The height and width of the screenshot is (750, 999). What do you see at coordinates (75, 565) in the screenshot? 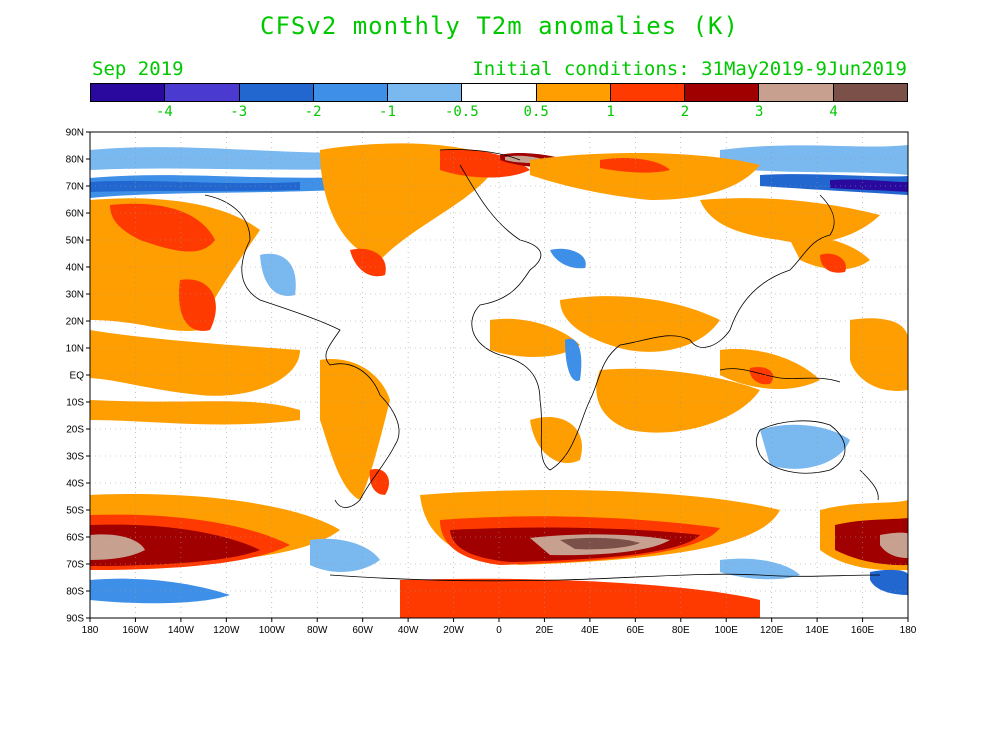
I see `latitude-label: 70S` at bounding box center [75, 565].